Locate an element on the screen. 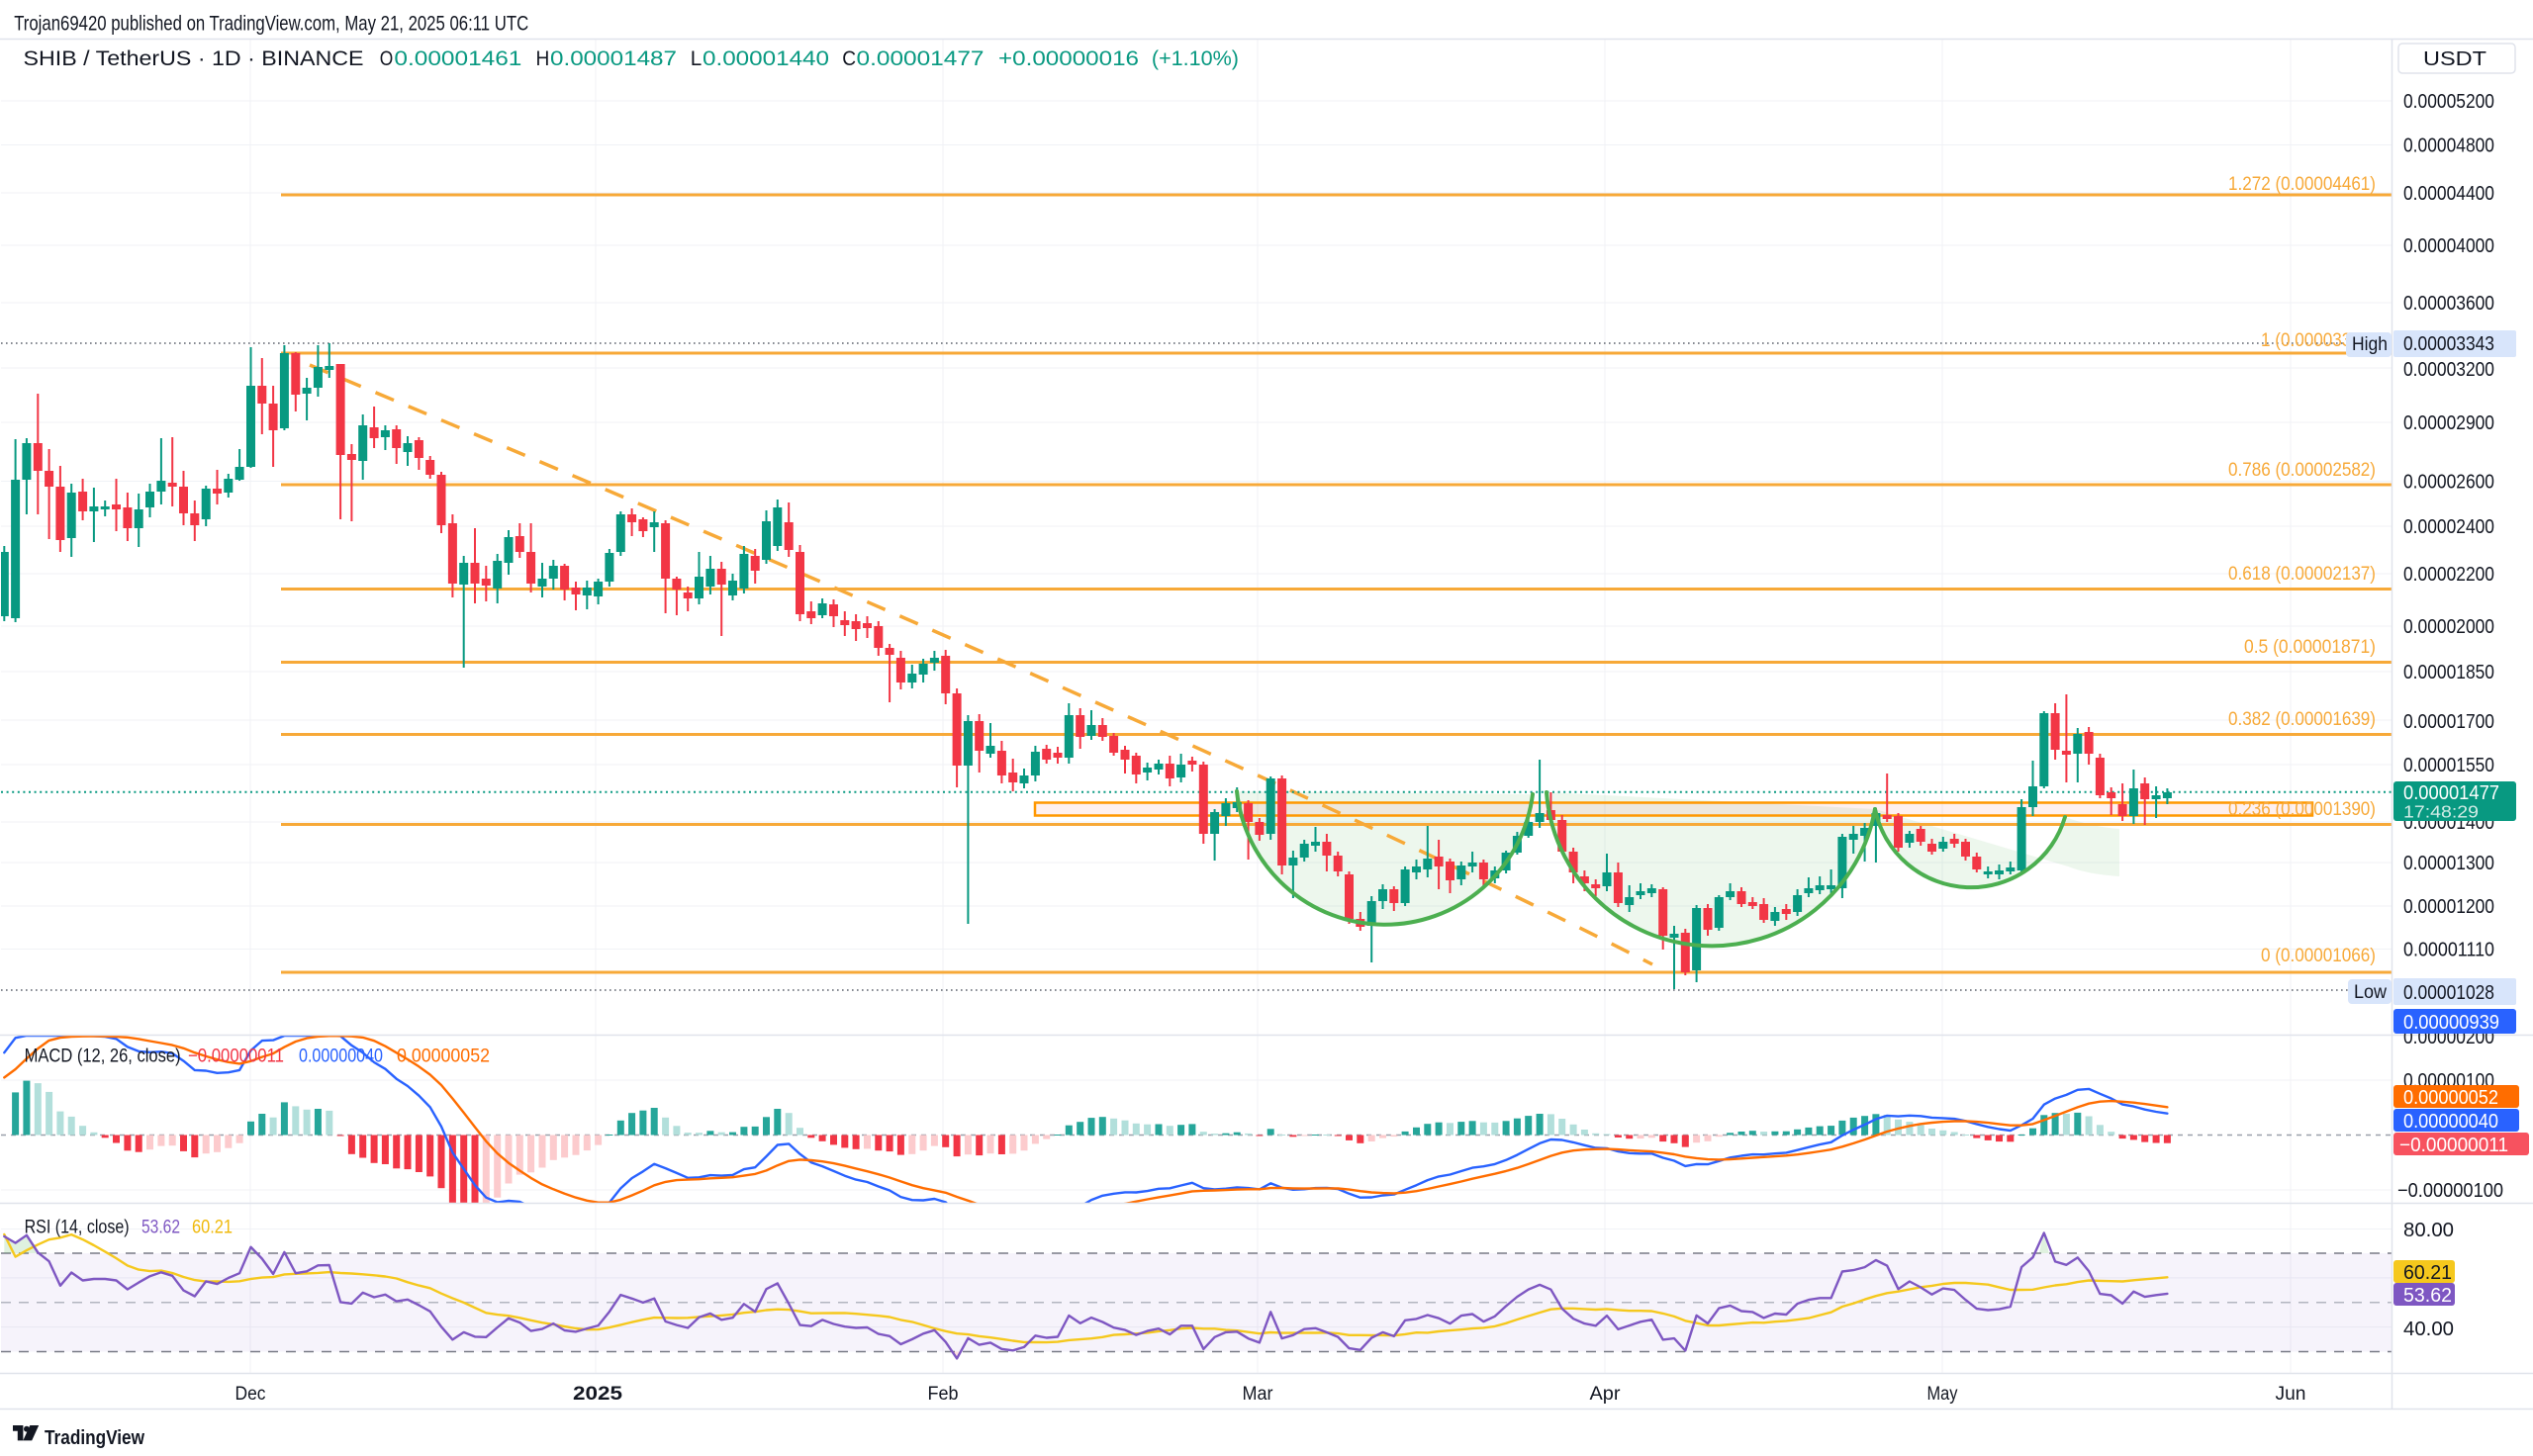  svg-text: 0.00001461 is located at coordinates (458, 58).